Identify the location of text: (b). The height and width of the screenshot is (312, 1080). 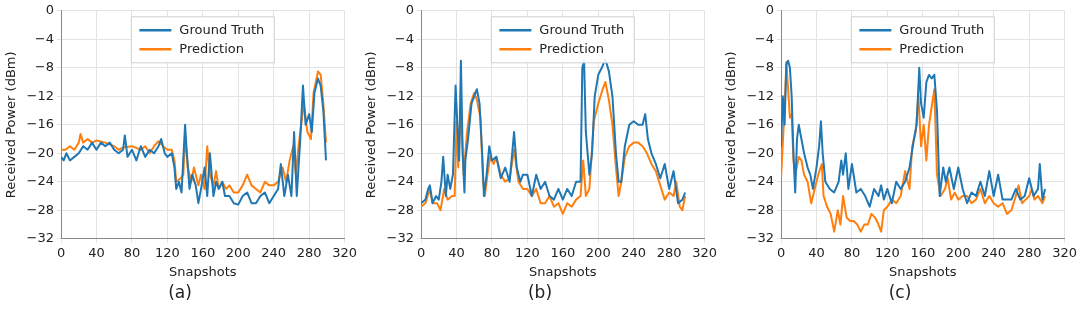
(540, 292).